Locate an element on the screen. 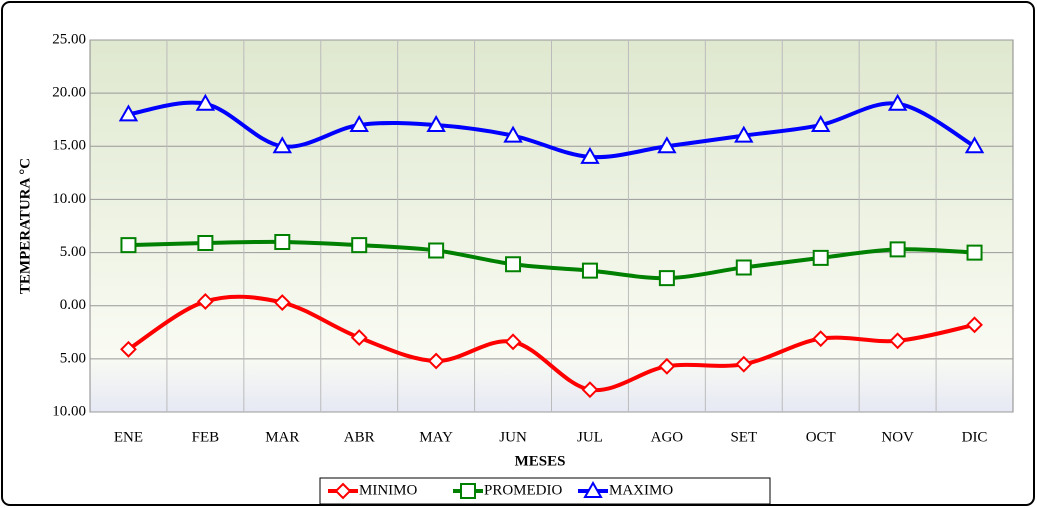 The height and width of the screenshot is (508, 1037). legend-label: MAXIMO is located at coordinates (641, 490).